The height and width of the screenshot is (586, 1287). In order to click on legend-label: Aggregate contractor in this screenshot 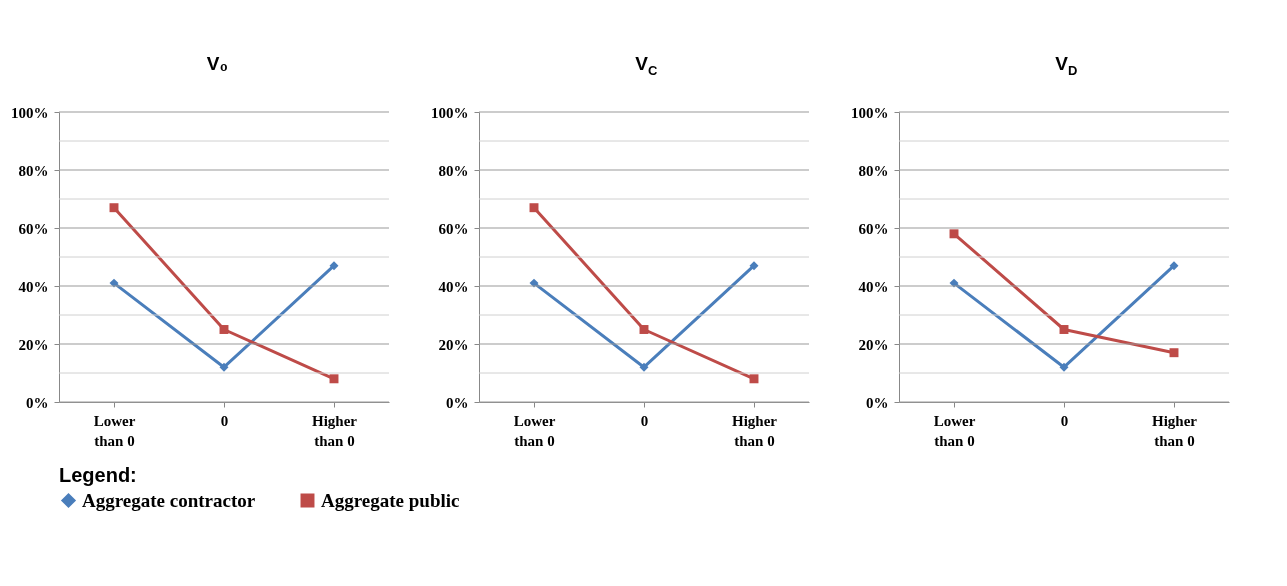, I will do `click(169, 500)`.